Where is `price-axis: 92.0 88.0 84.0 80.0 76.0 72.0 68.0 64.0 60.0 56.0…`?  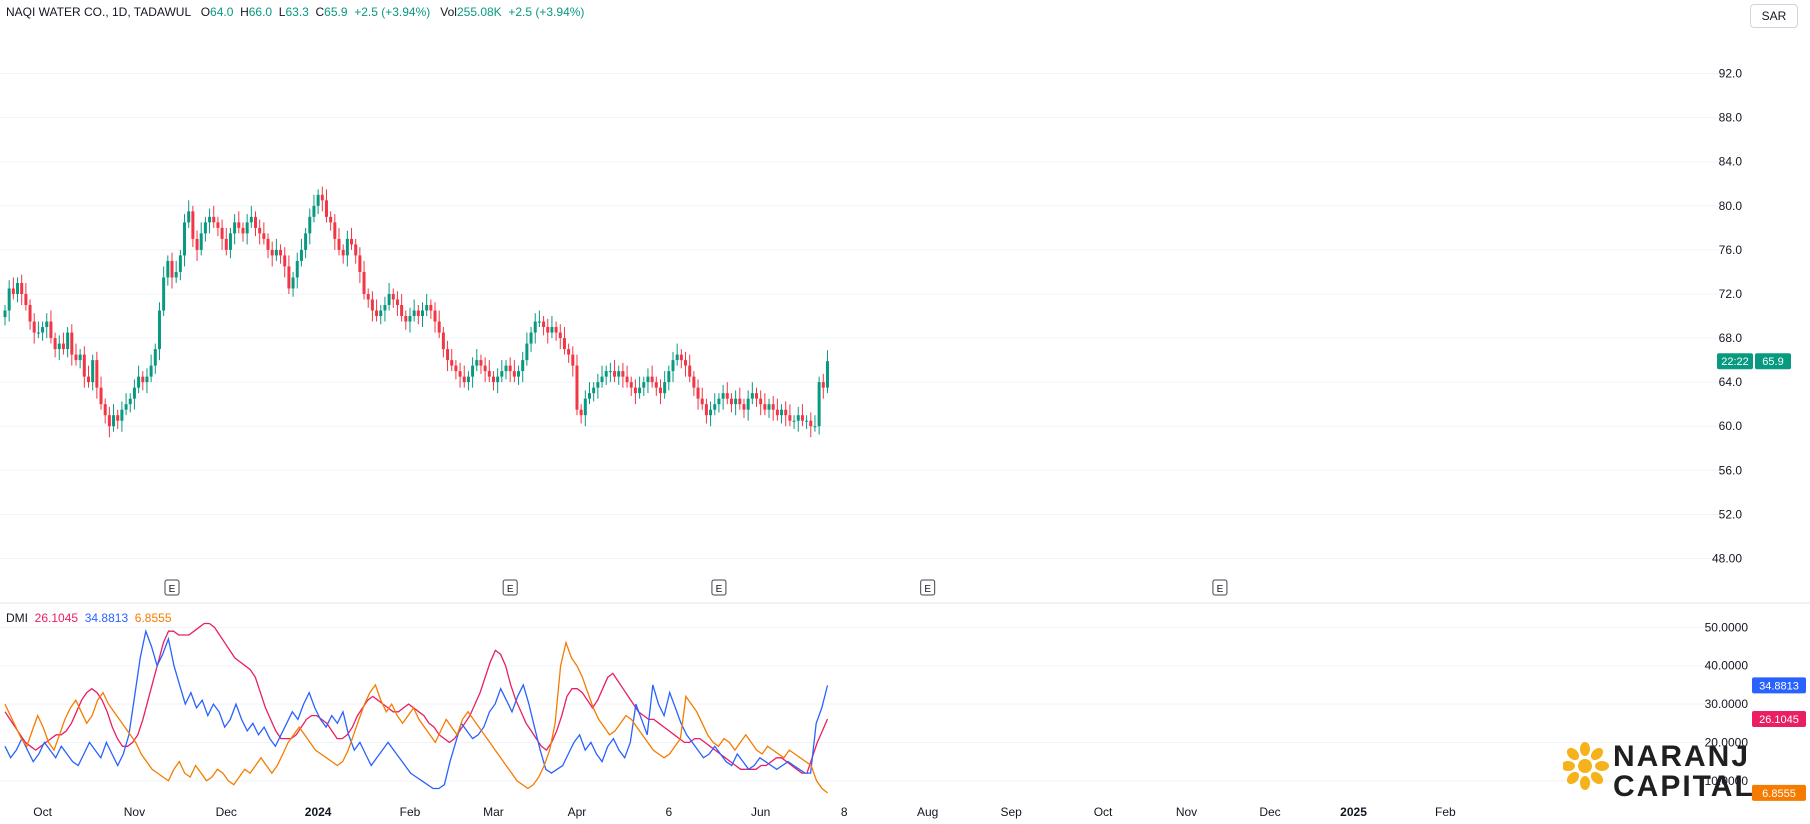
price-axis: 92.0 88.0 84.0 80.0 76.0 72.0 68.0 64.0 60.0 56.0… is located at coordinates (1727, 316).